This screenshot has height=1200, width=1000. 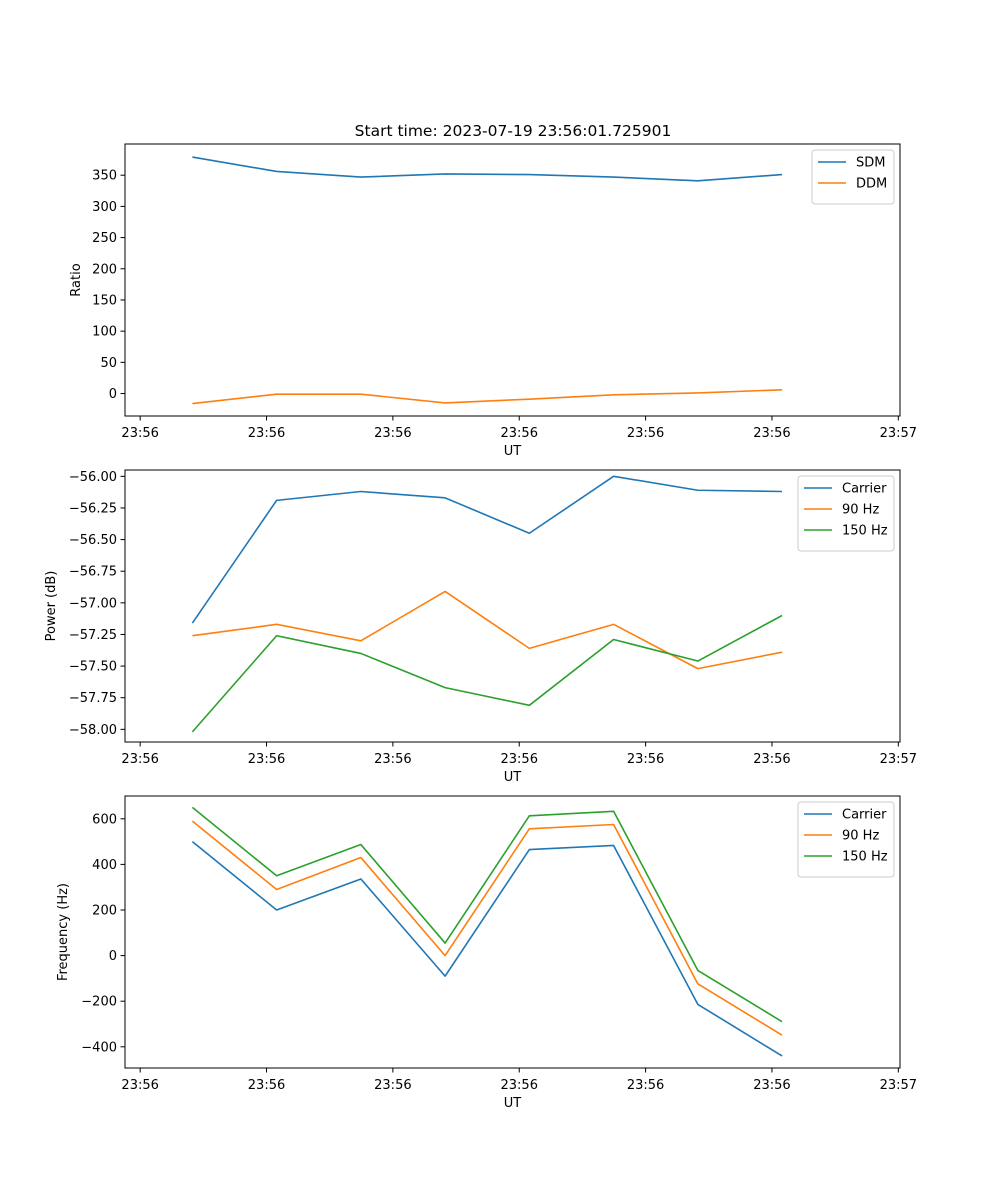 I want to click on y-tick-label: −57.25, so click(x=93, y=635).